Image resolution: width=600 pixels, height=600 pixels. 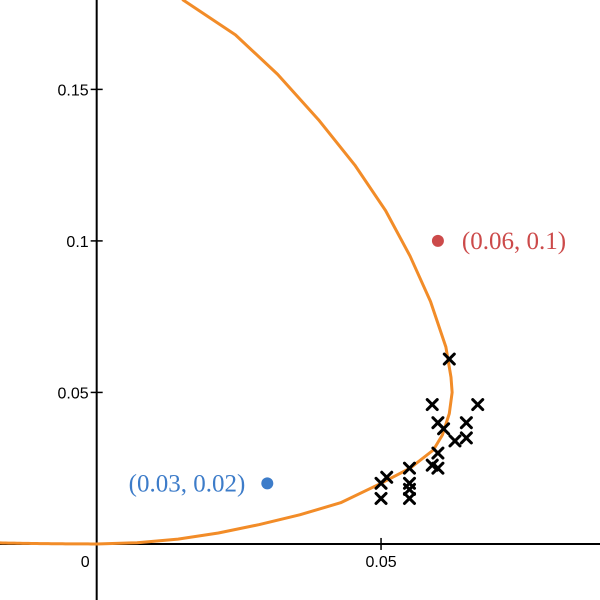 I want to click on cross-markers, so click(x=429, y=428).